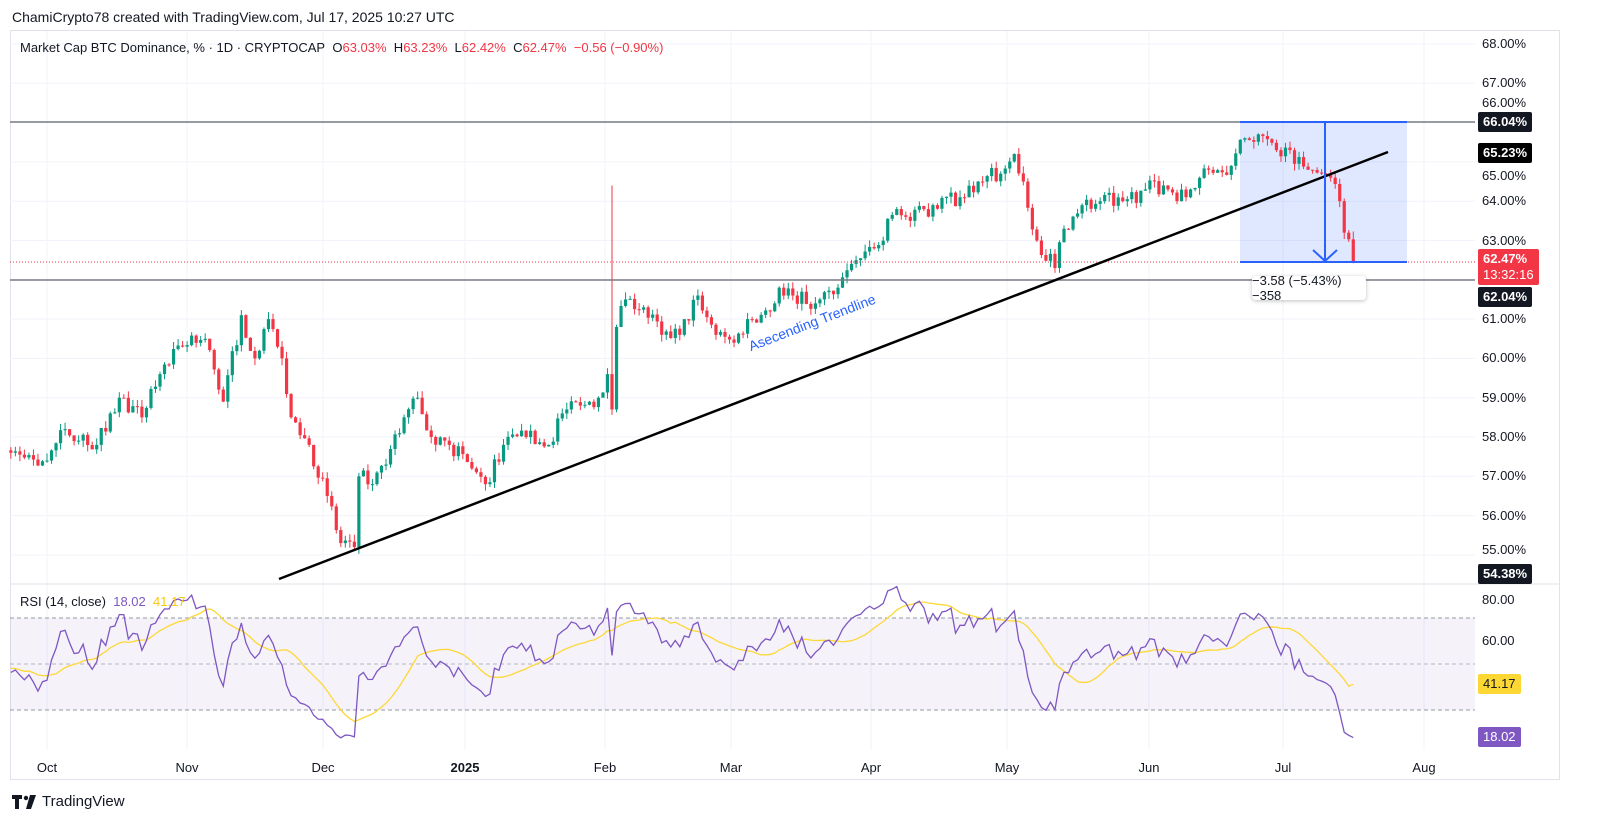 The height and width of the screenshot is (839, 1600). I want to click on time-axis-label: Aug, so click(1424, 767).